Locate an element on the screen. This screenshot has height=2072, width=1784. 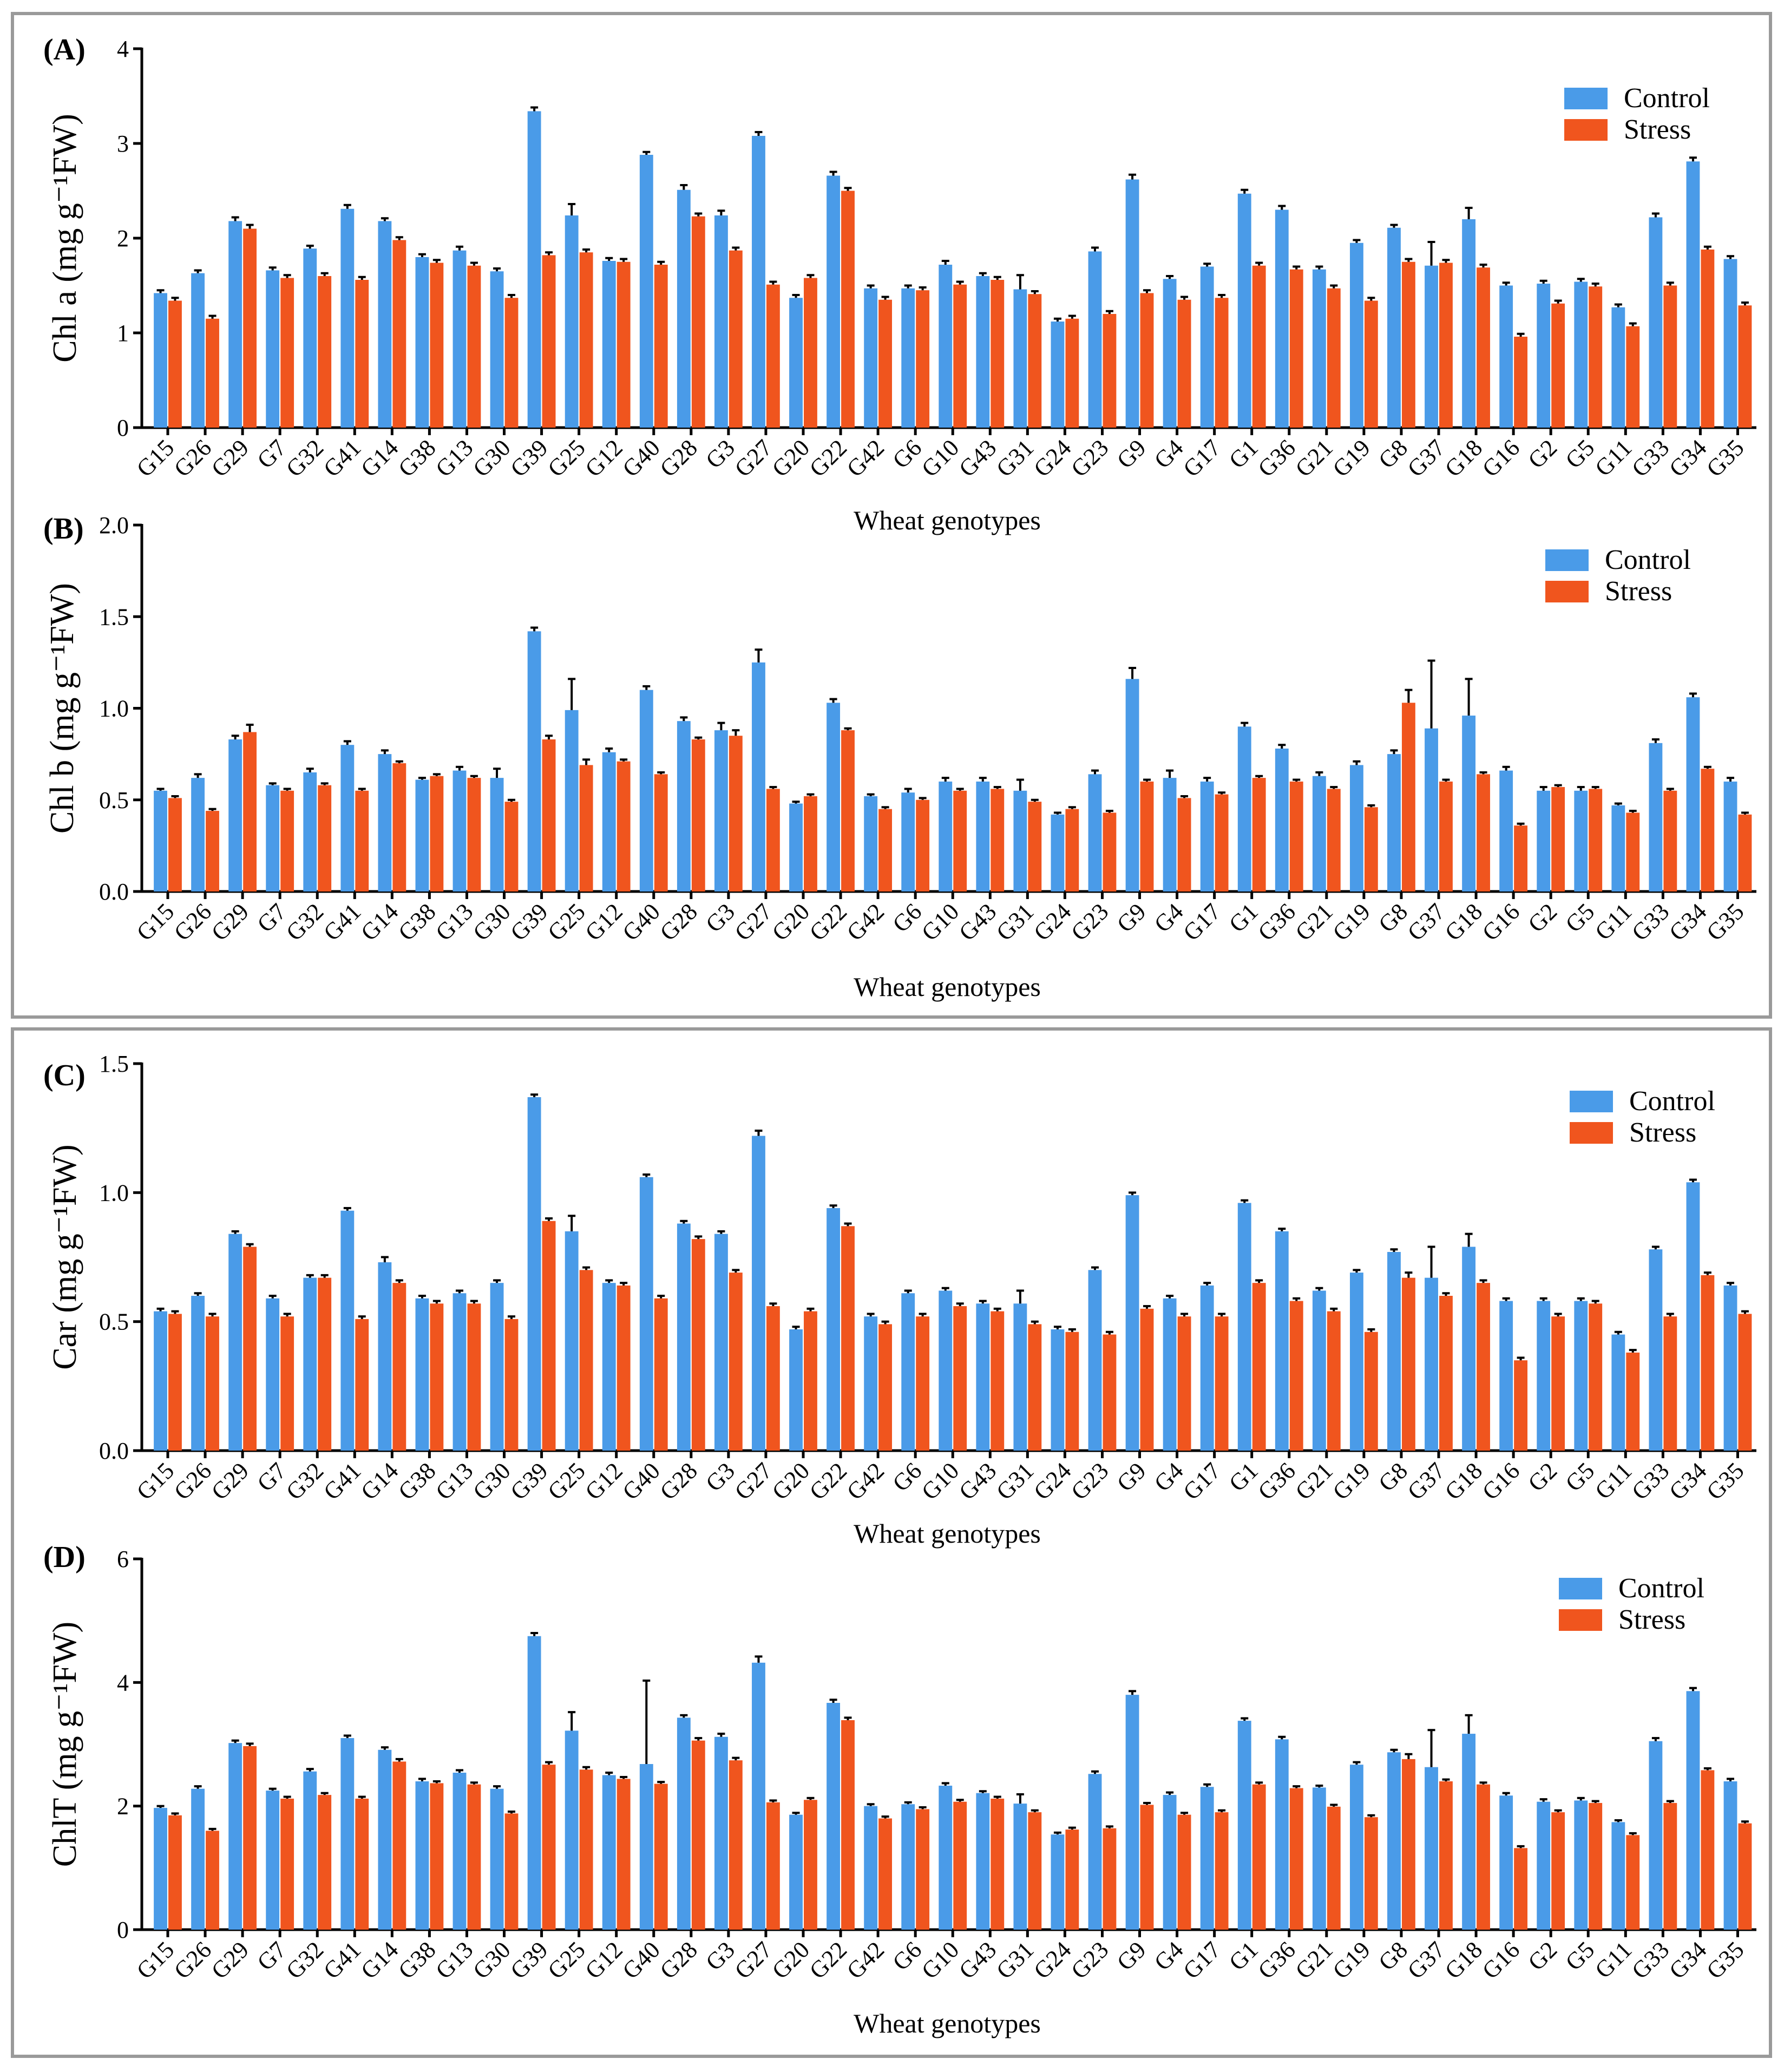
stress-bar-G37 is located at coordinates (1446, 1855).